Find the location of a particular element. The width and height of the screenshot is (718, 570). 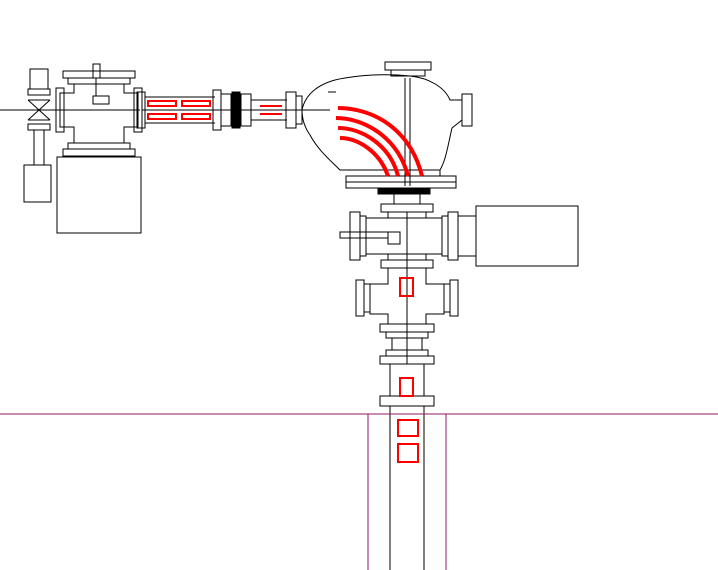

lower-four-way-cross is located at coordinates (407, 316).